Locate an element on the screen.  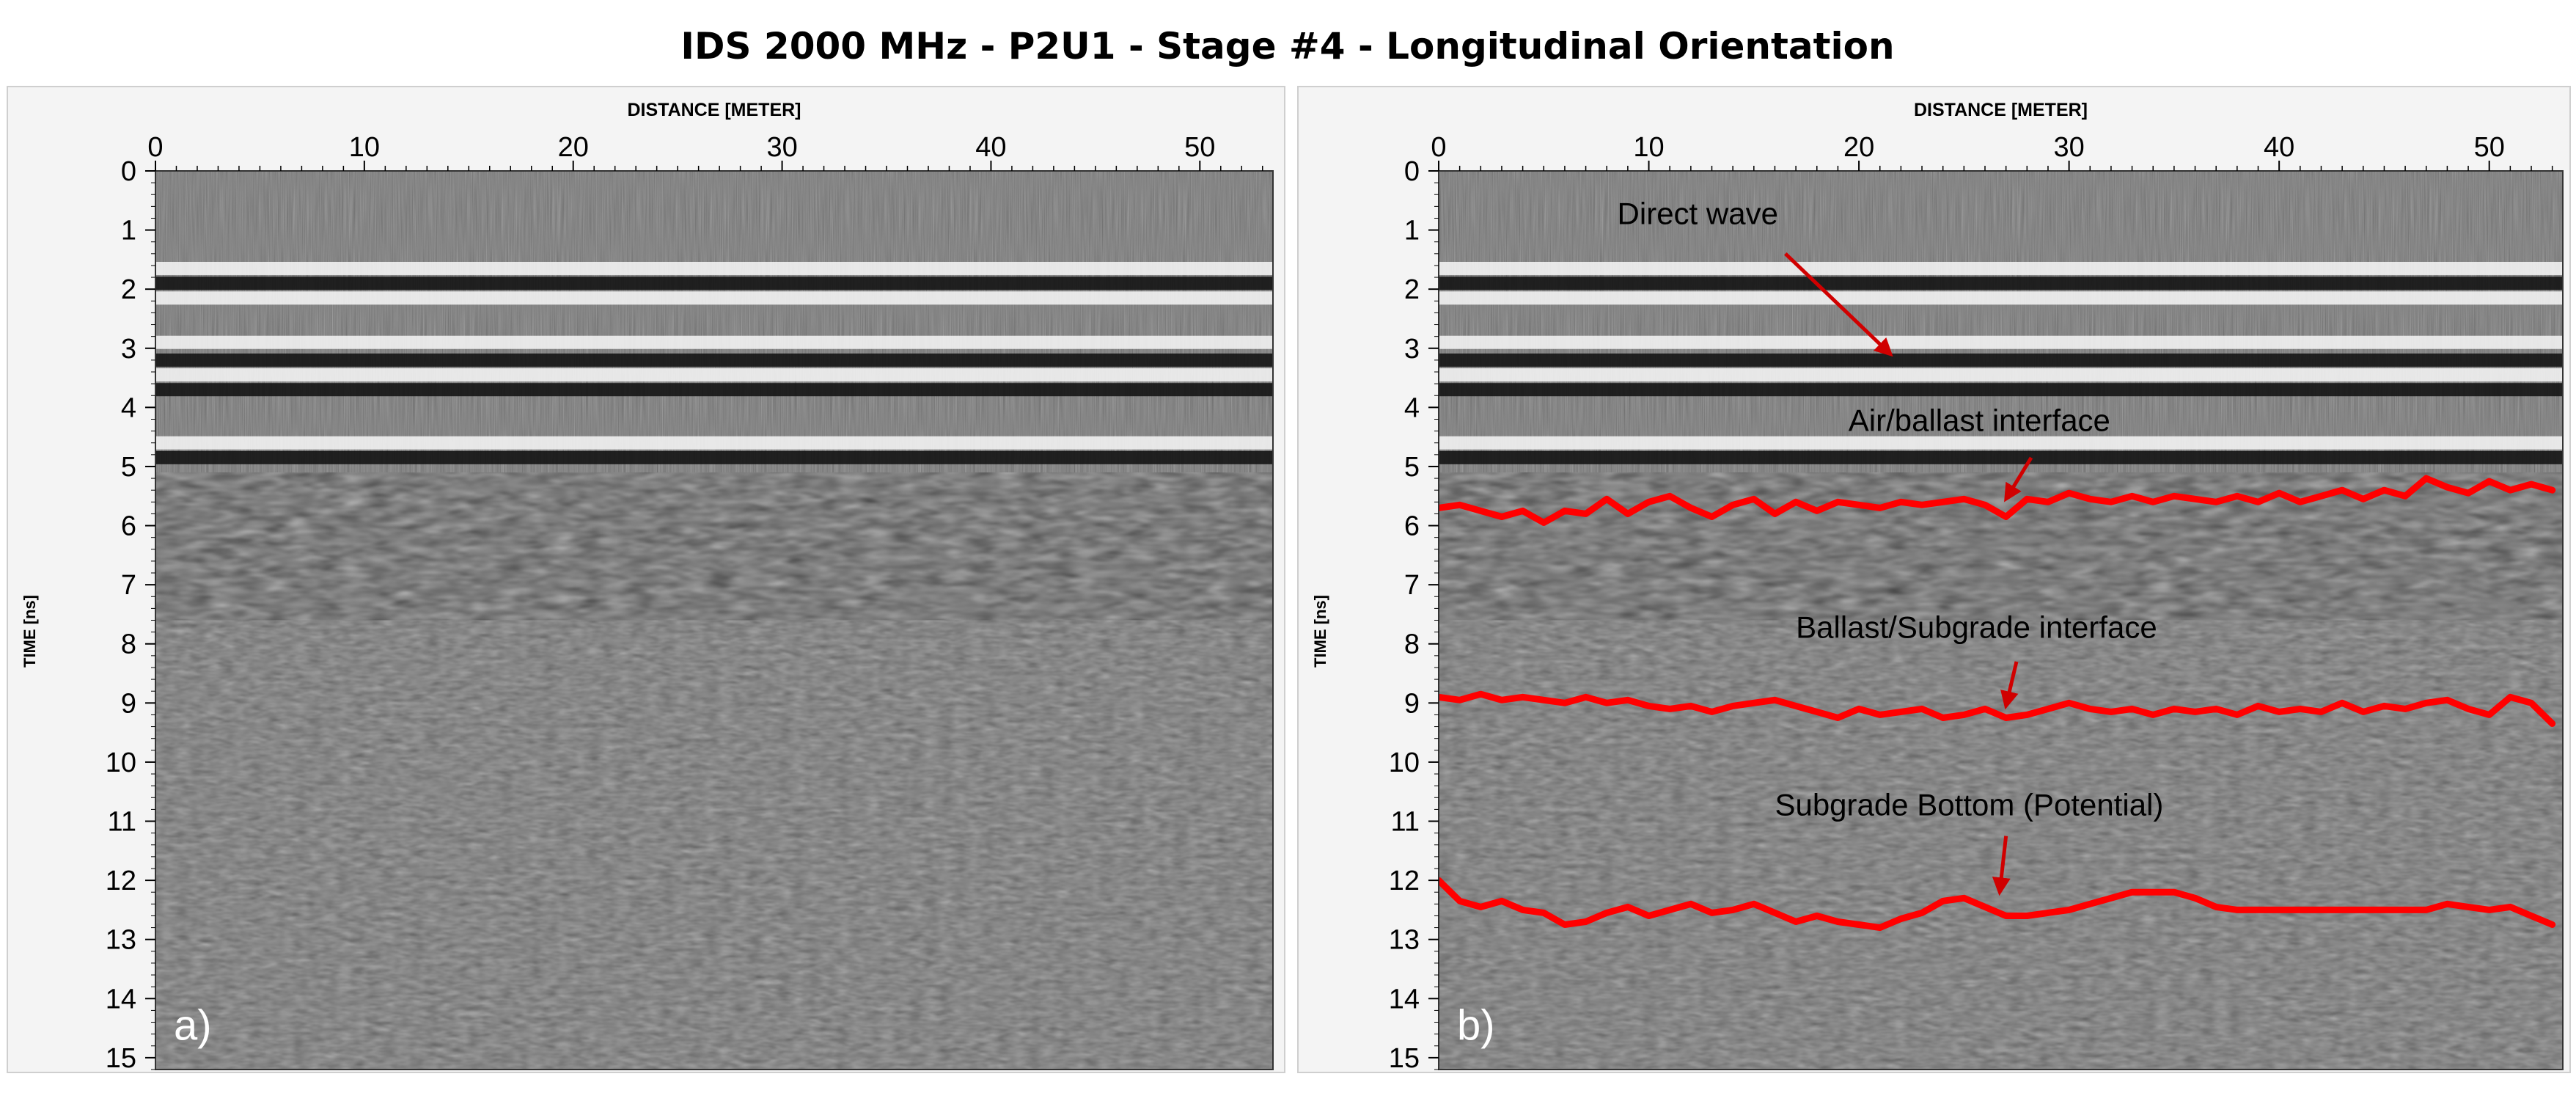
scatter-zone-tint is located at coordinates (714, 546).